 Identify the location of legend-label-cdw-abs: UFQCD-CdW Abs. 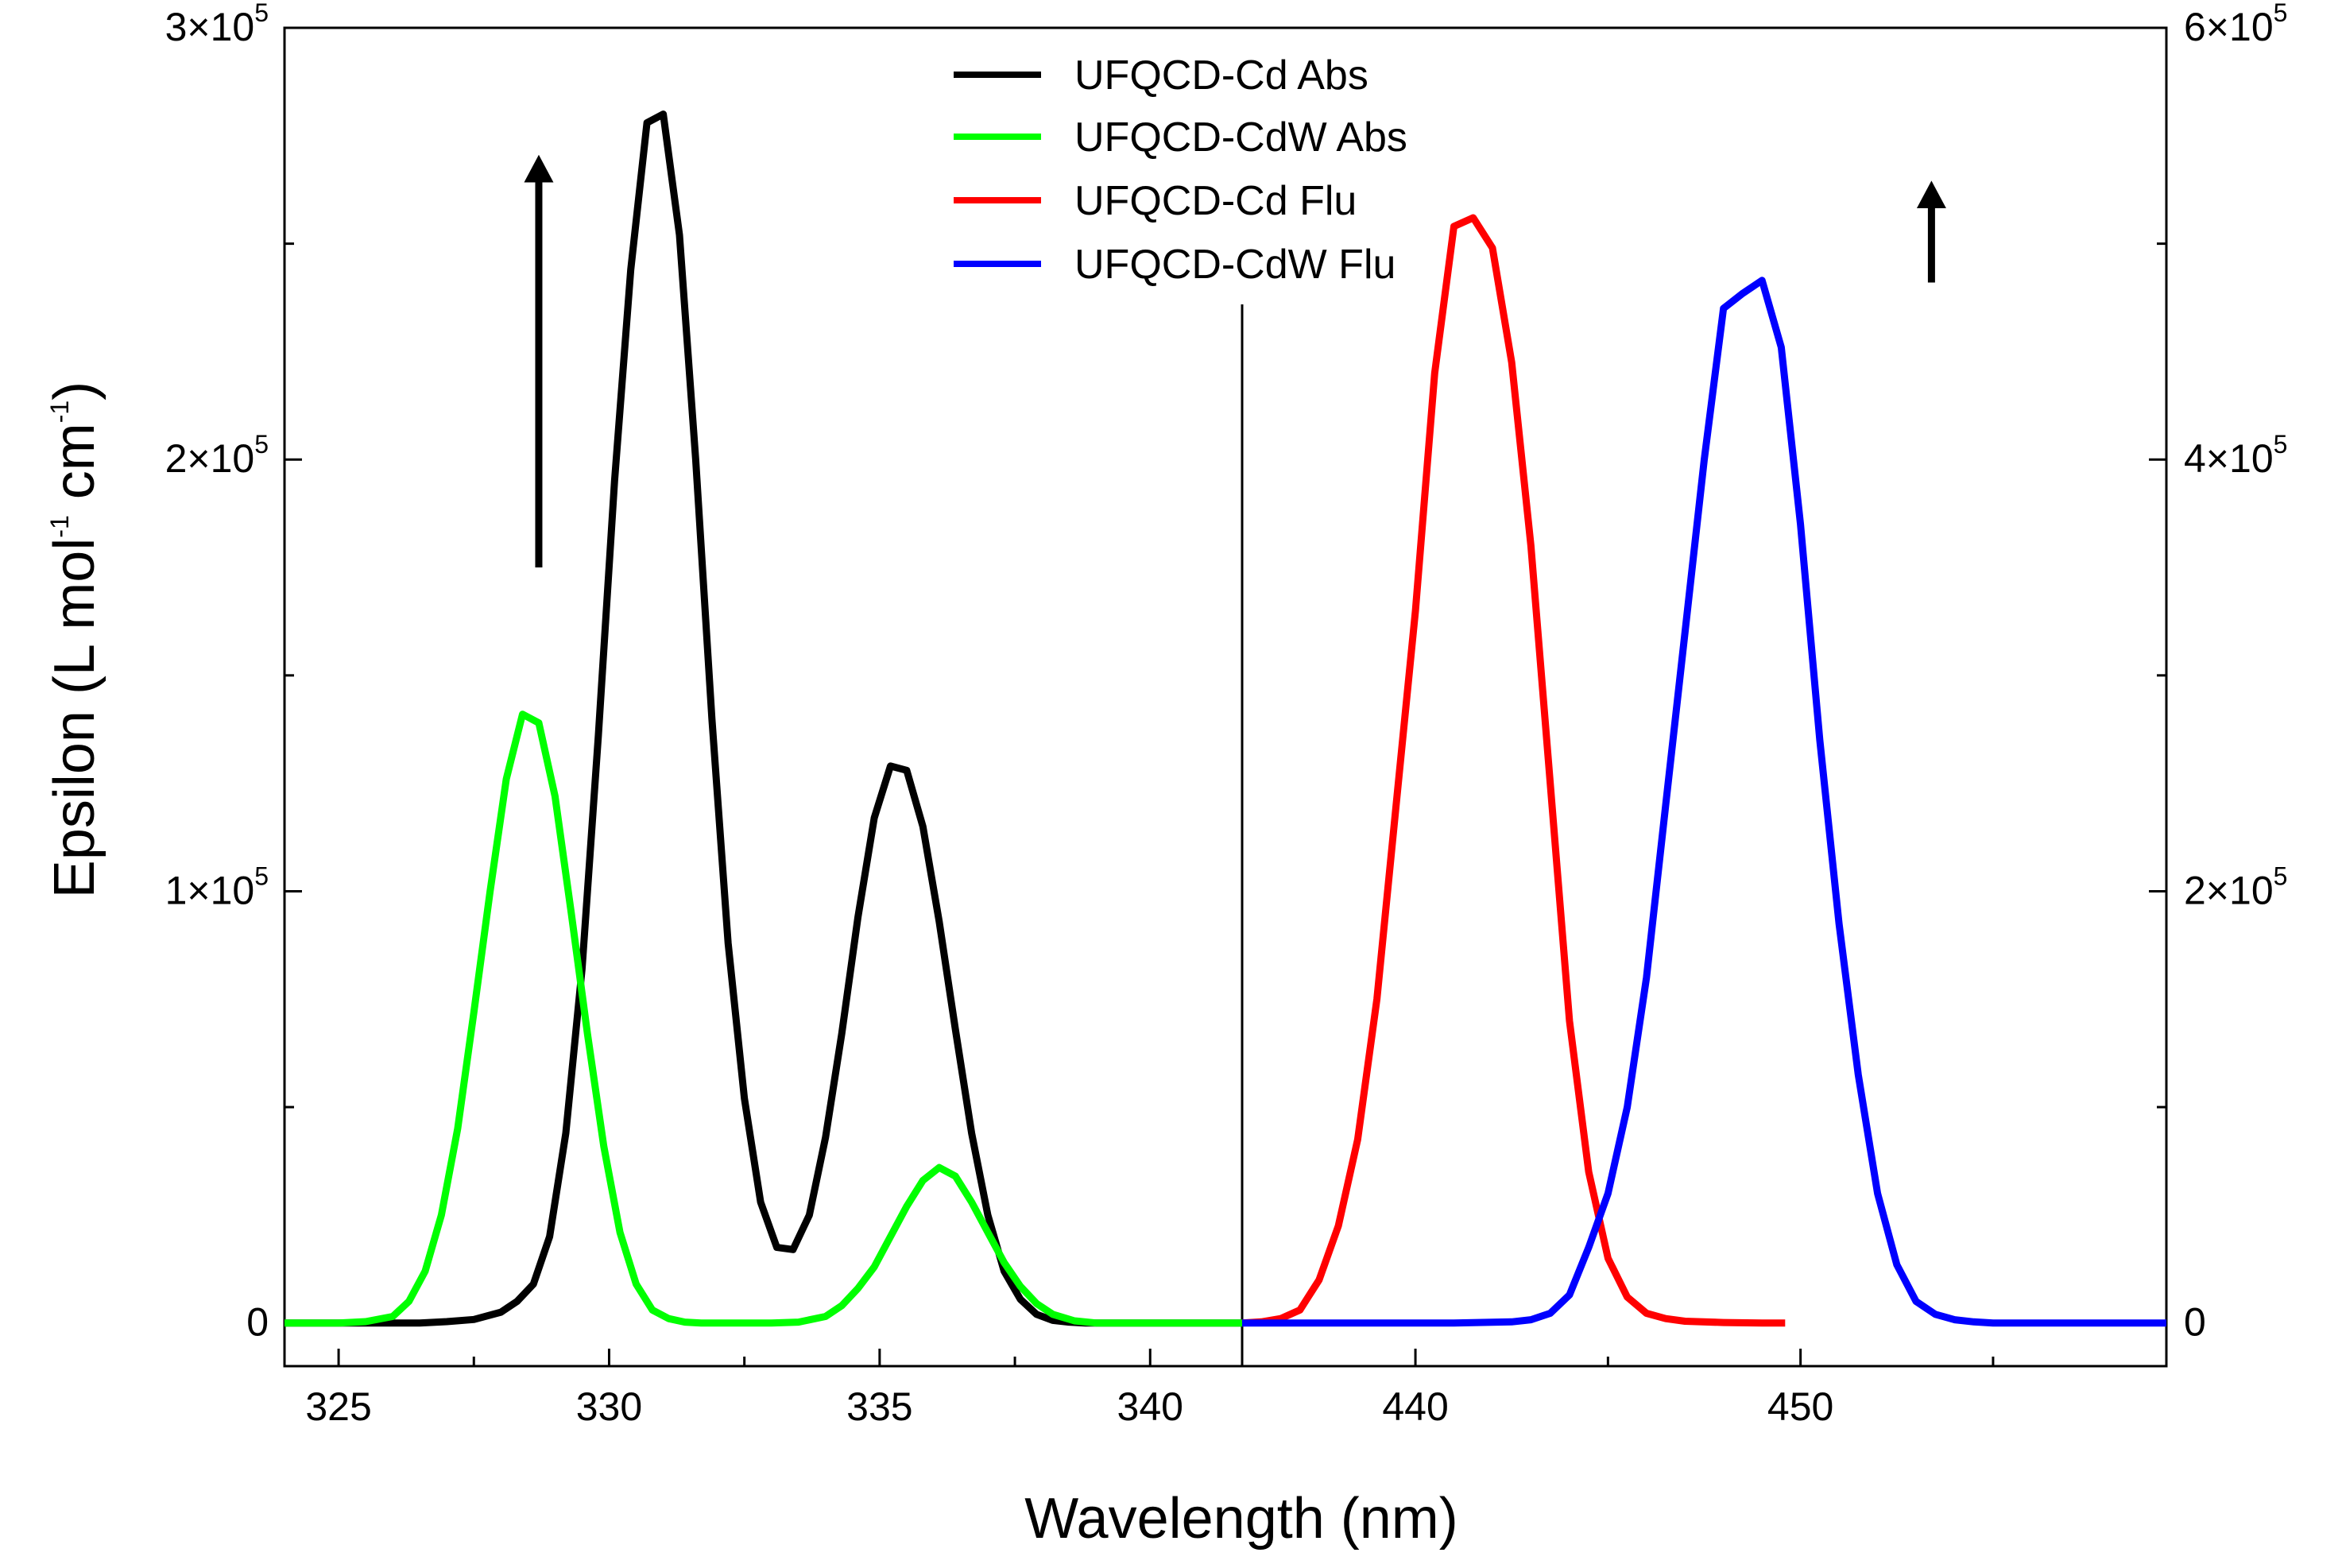
(1240, 137).